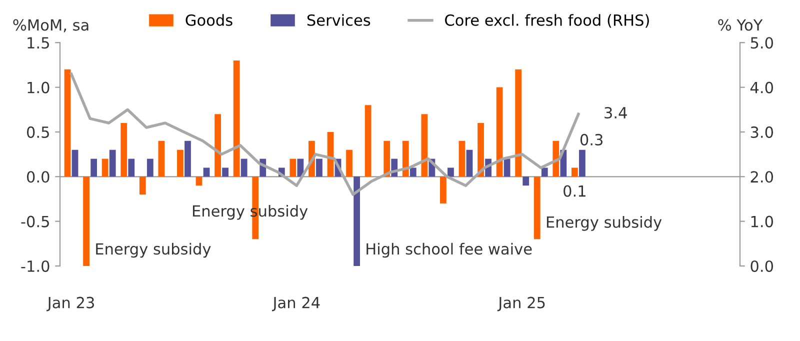  Describe the element at coordinates (762, 177) in the screenshot. I see `y2-tick-label: 2.0` at that location.